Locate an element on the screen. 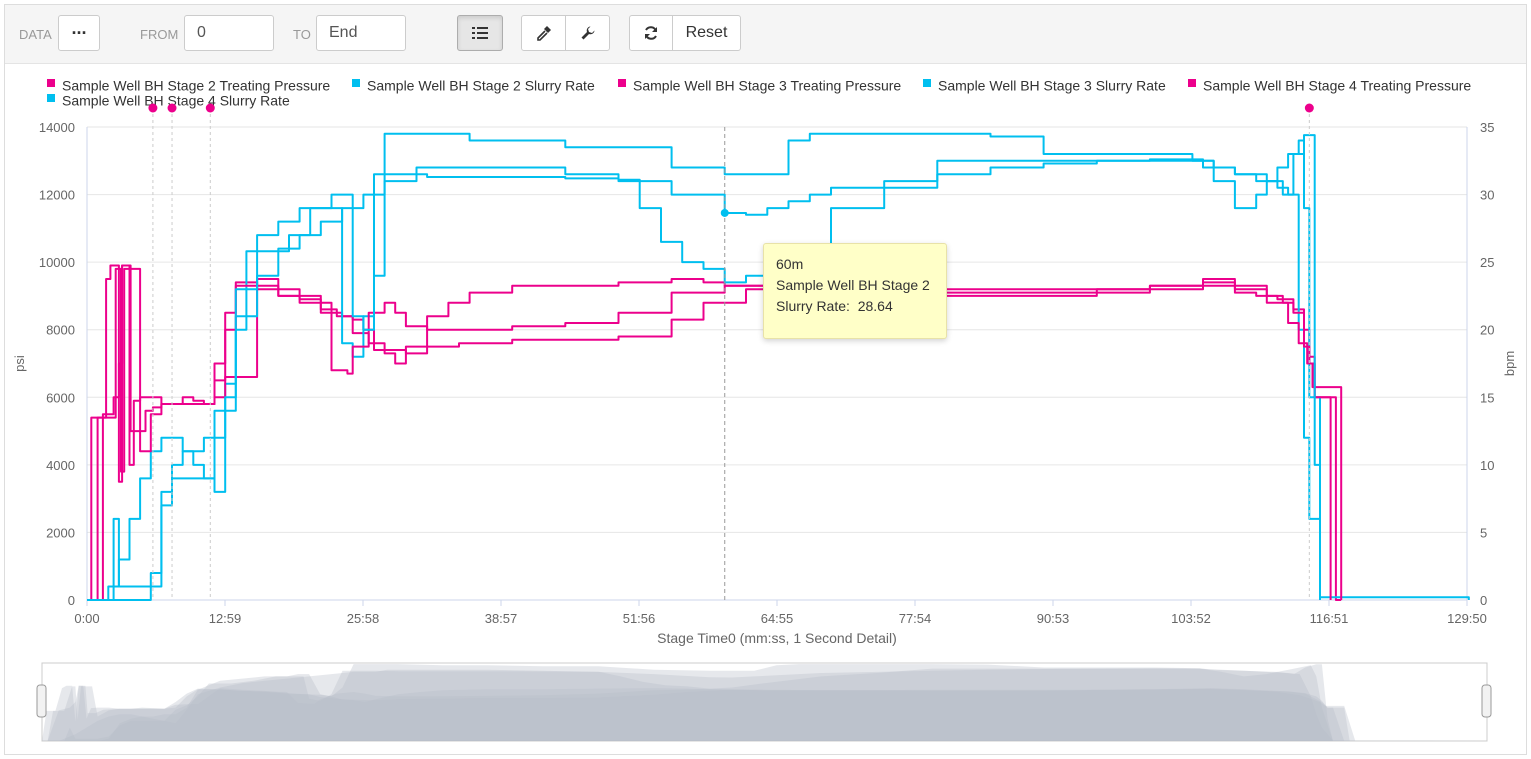 This screenshot has height=759, width=1531. x-tick-label: 51:56 is located at coordinates (639, 618).